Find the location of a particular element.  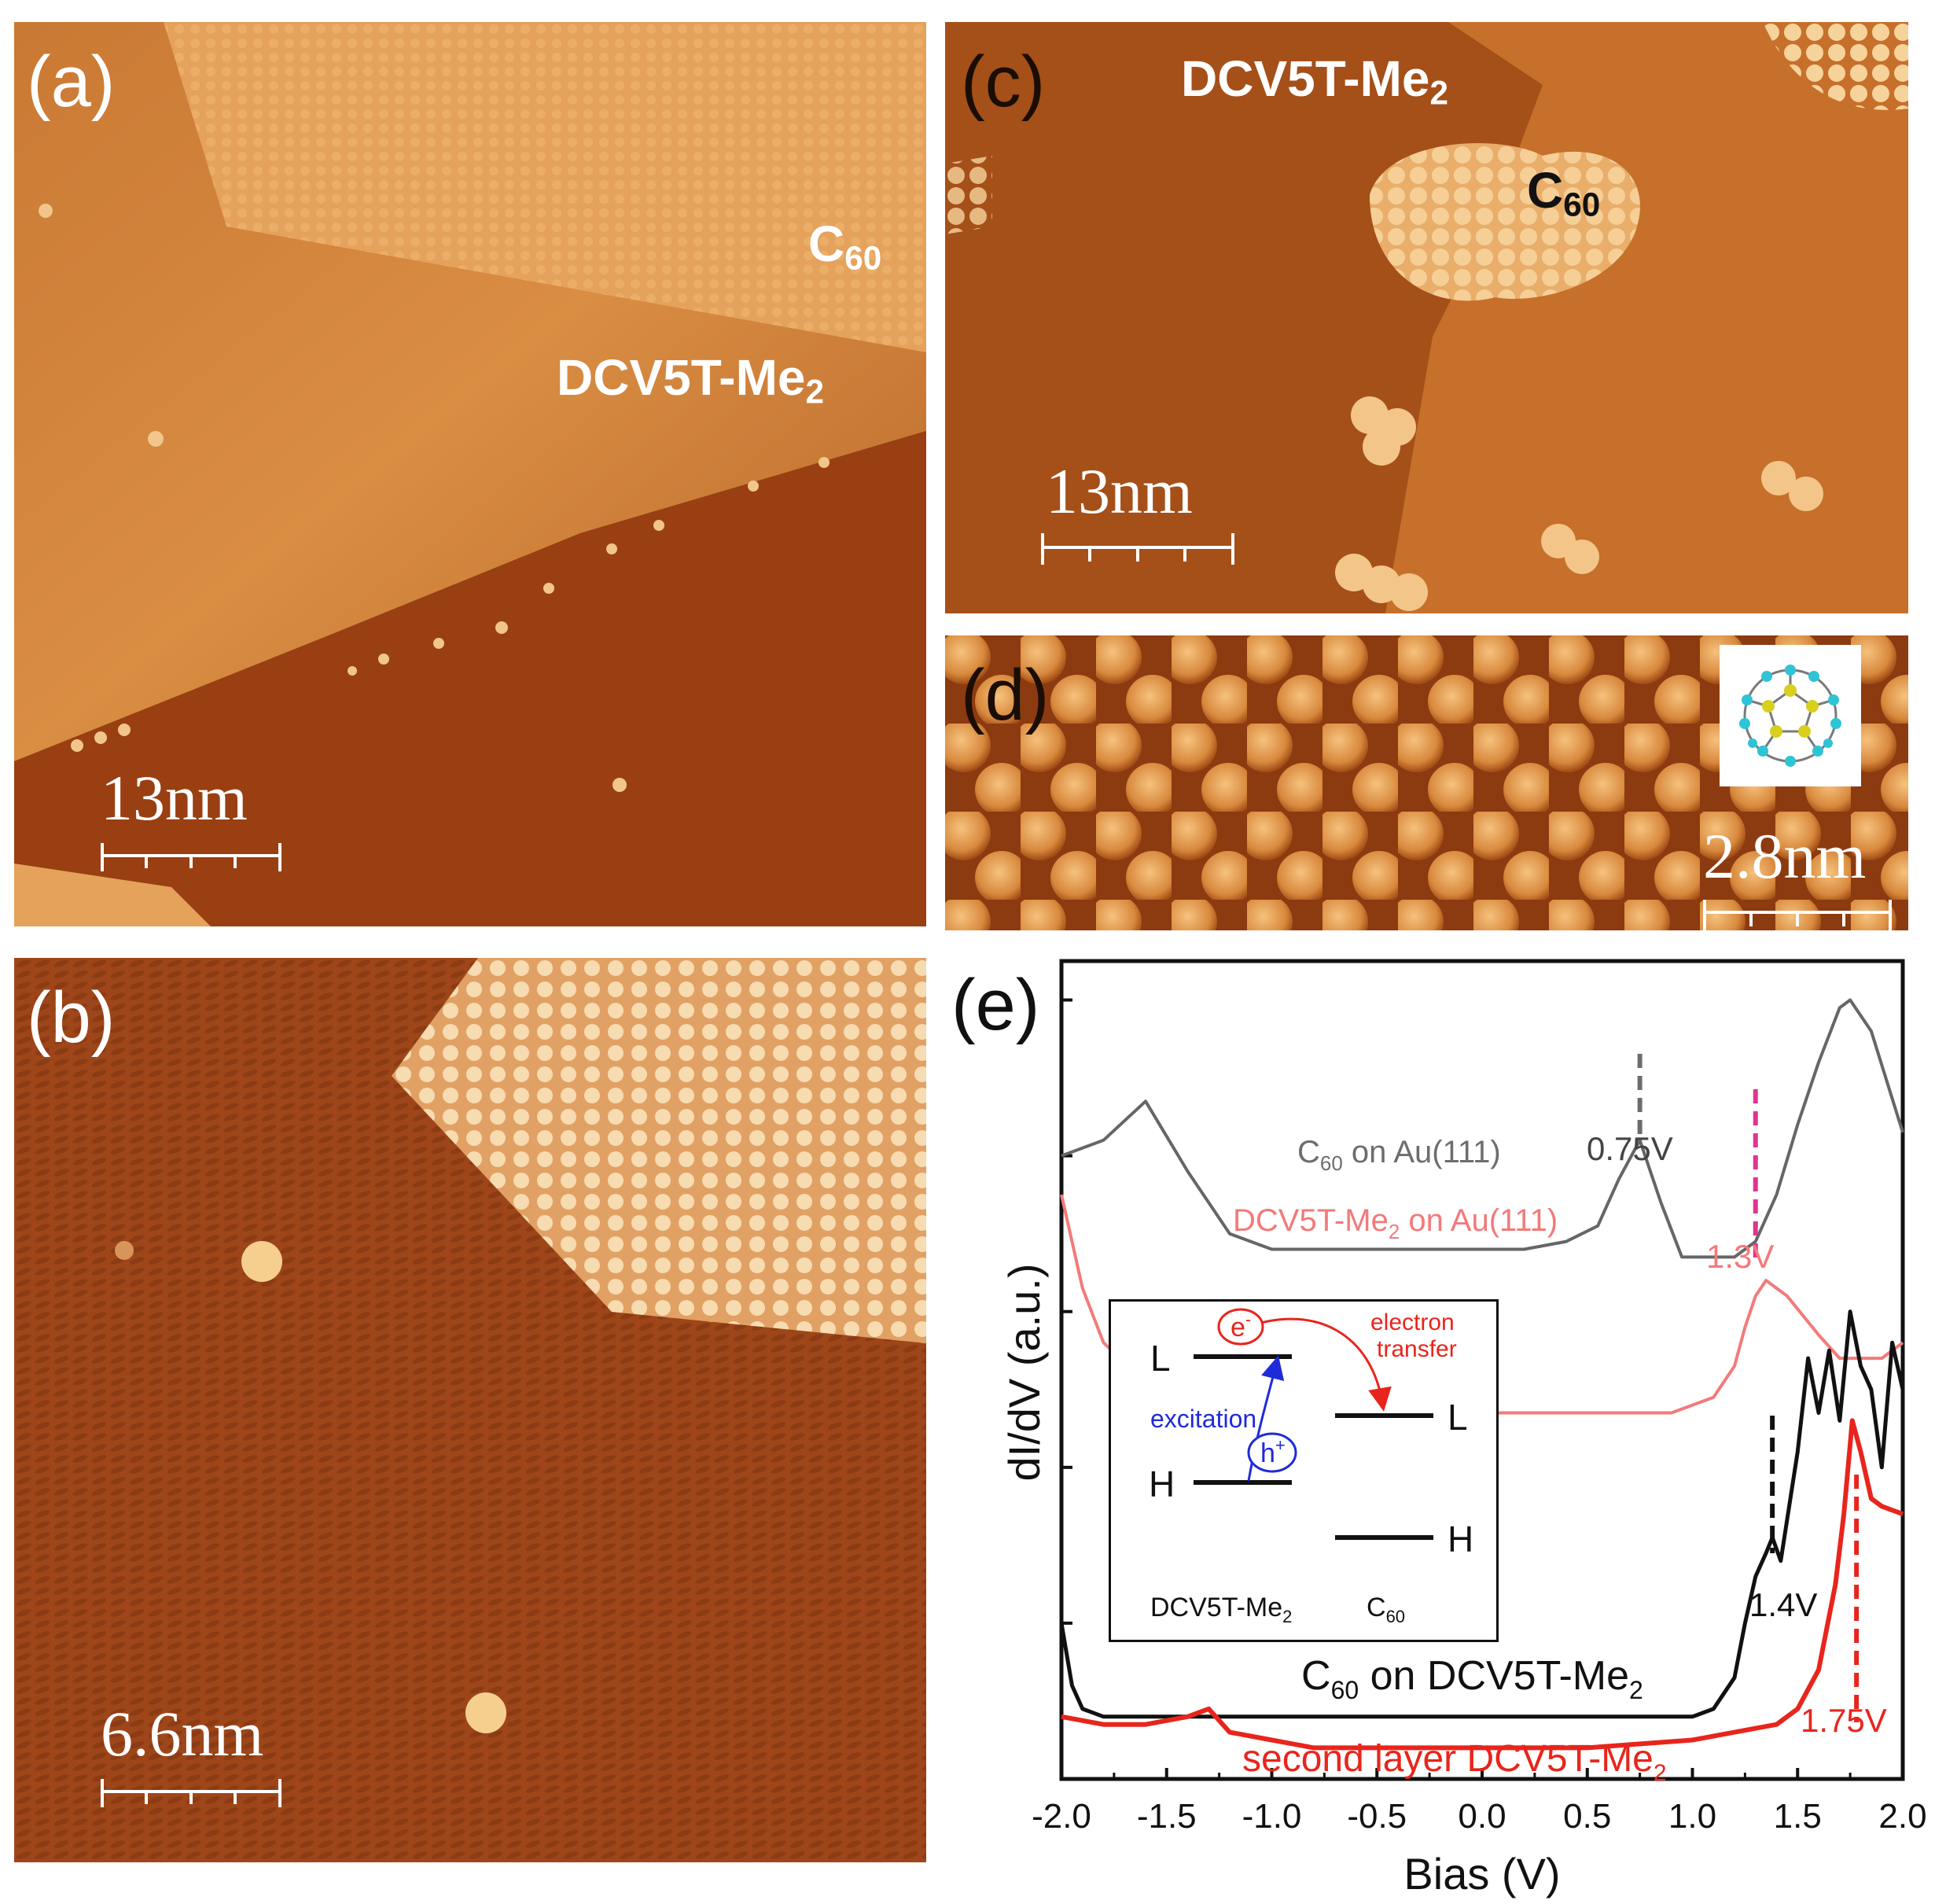

y-axis-ticks is located at coordinates (1066, 1311).